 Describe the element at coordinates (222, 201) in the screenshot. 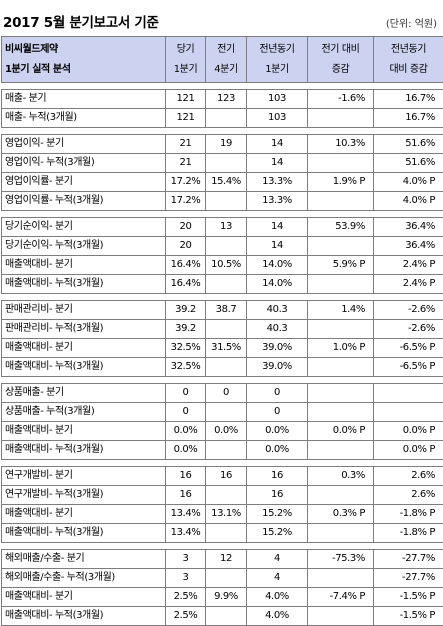

I see `table-row: 영업이익률- 누적(3개월)17.2% 13.3% 4.0% P` at that location.